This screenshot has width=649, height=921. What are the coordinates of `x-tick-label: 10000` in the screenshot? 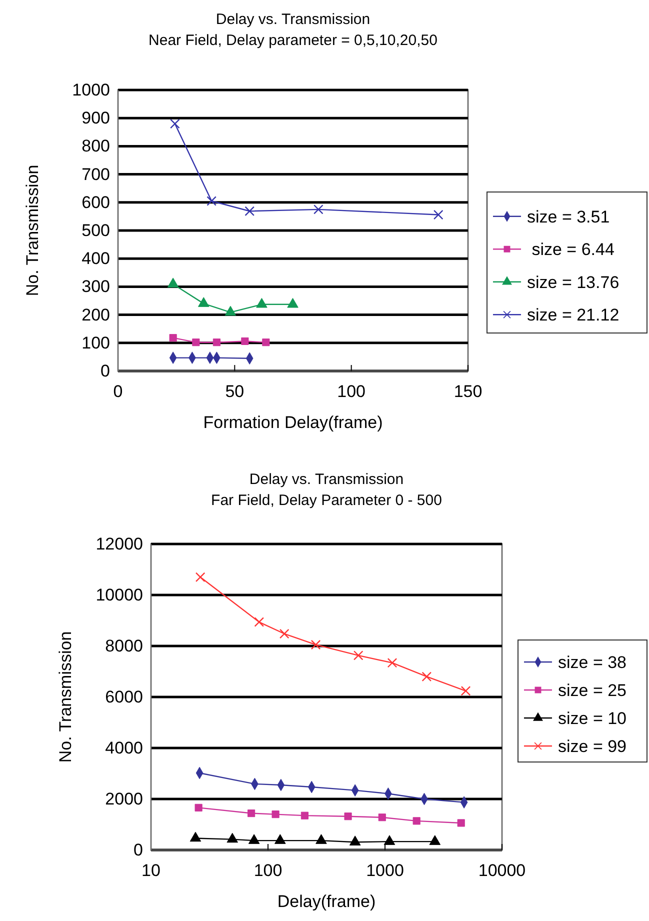 It's located at (502, 870).